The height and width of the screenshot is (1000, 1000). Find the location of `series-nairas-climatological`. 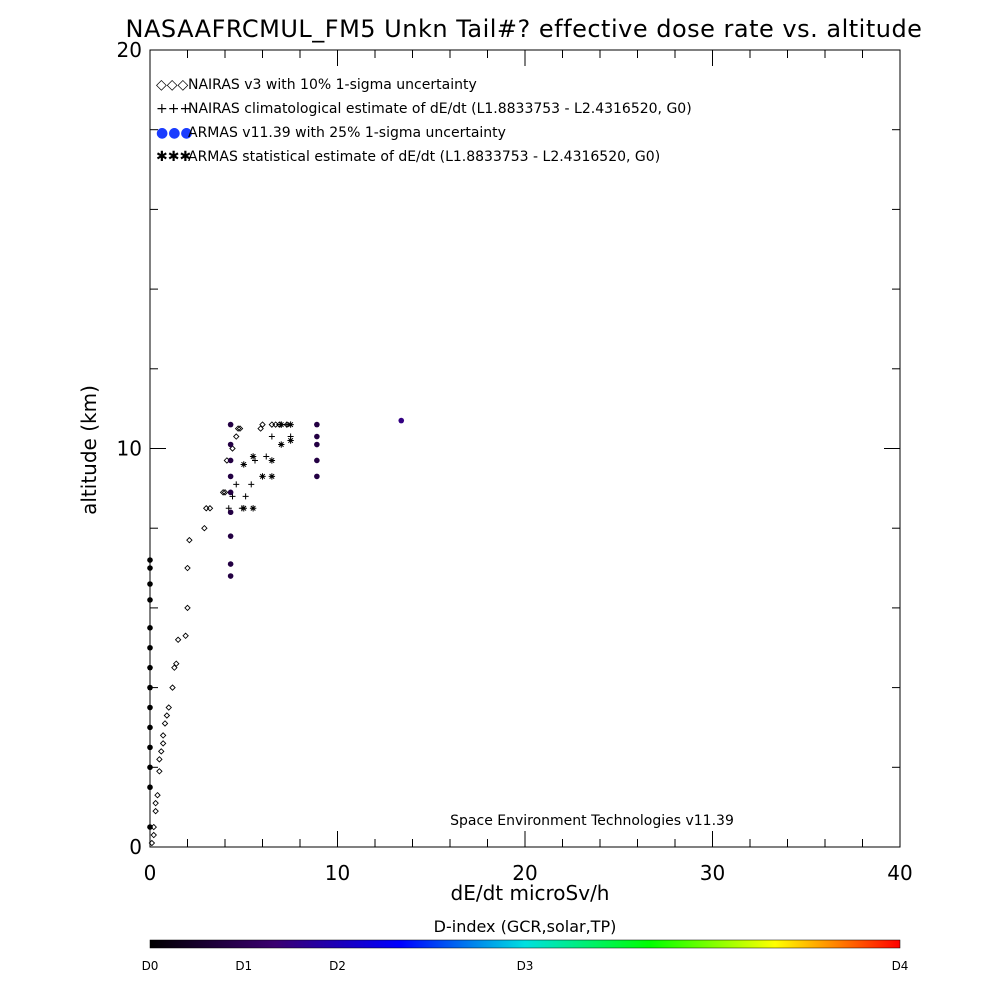

series-nairas-climatological is located at coordinates (259, 466).